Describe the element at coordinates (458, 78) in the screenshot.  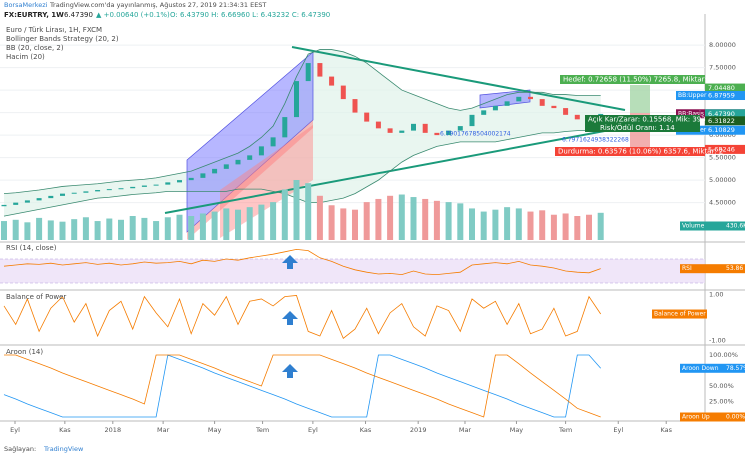
I see `trend-line-upper` at that location.